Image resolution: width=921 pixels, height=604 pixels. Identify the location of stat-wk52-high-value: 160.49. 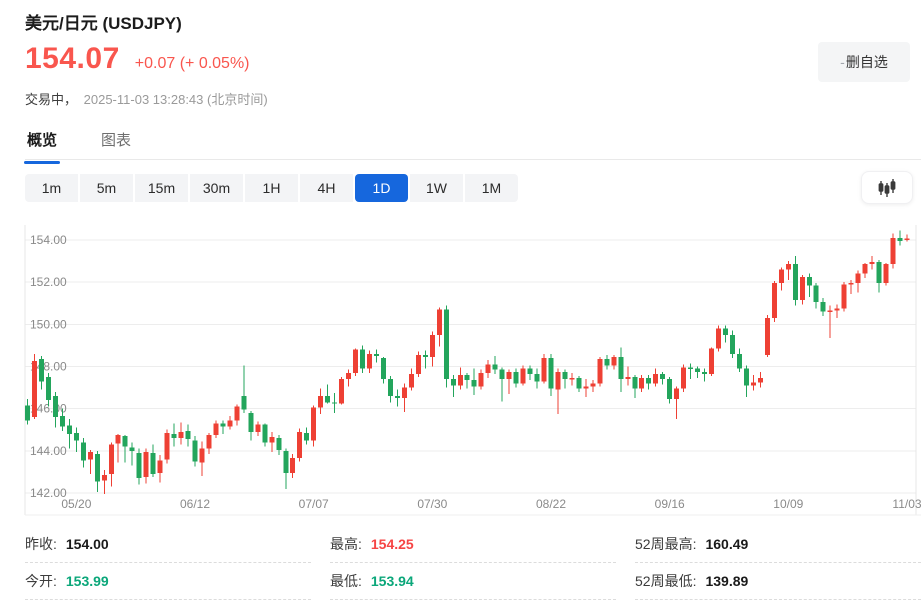
(727, 544).